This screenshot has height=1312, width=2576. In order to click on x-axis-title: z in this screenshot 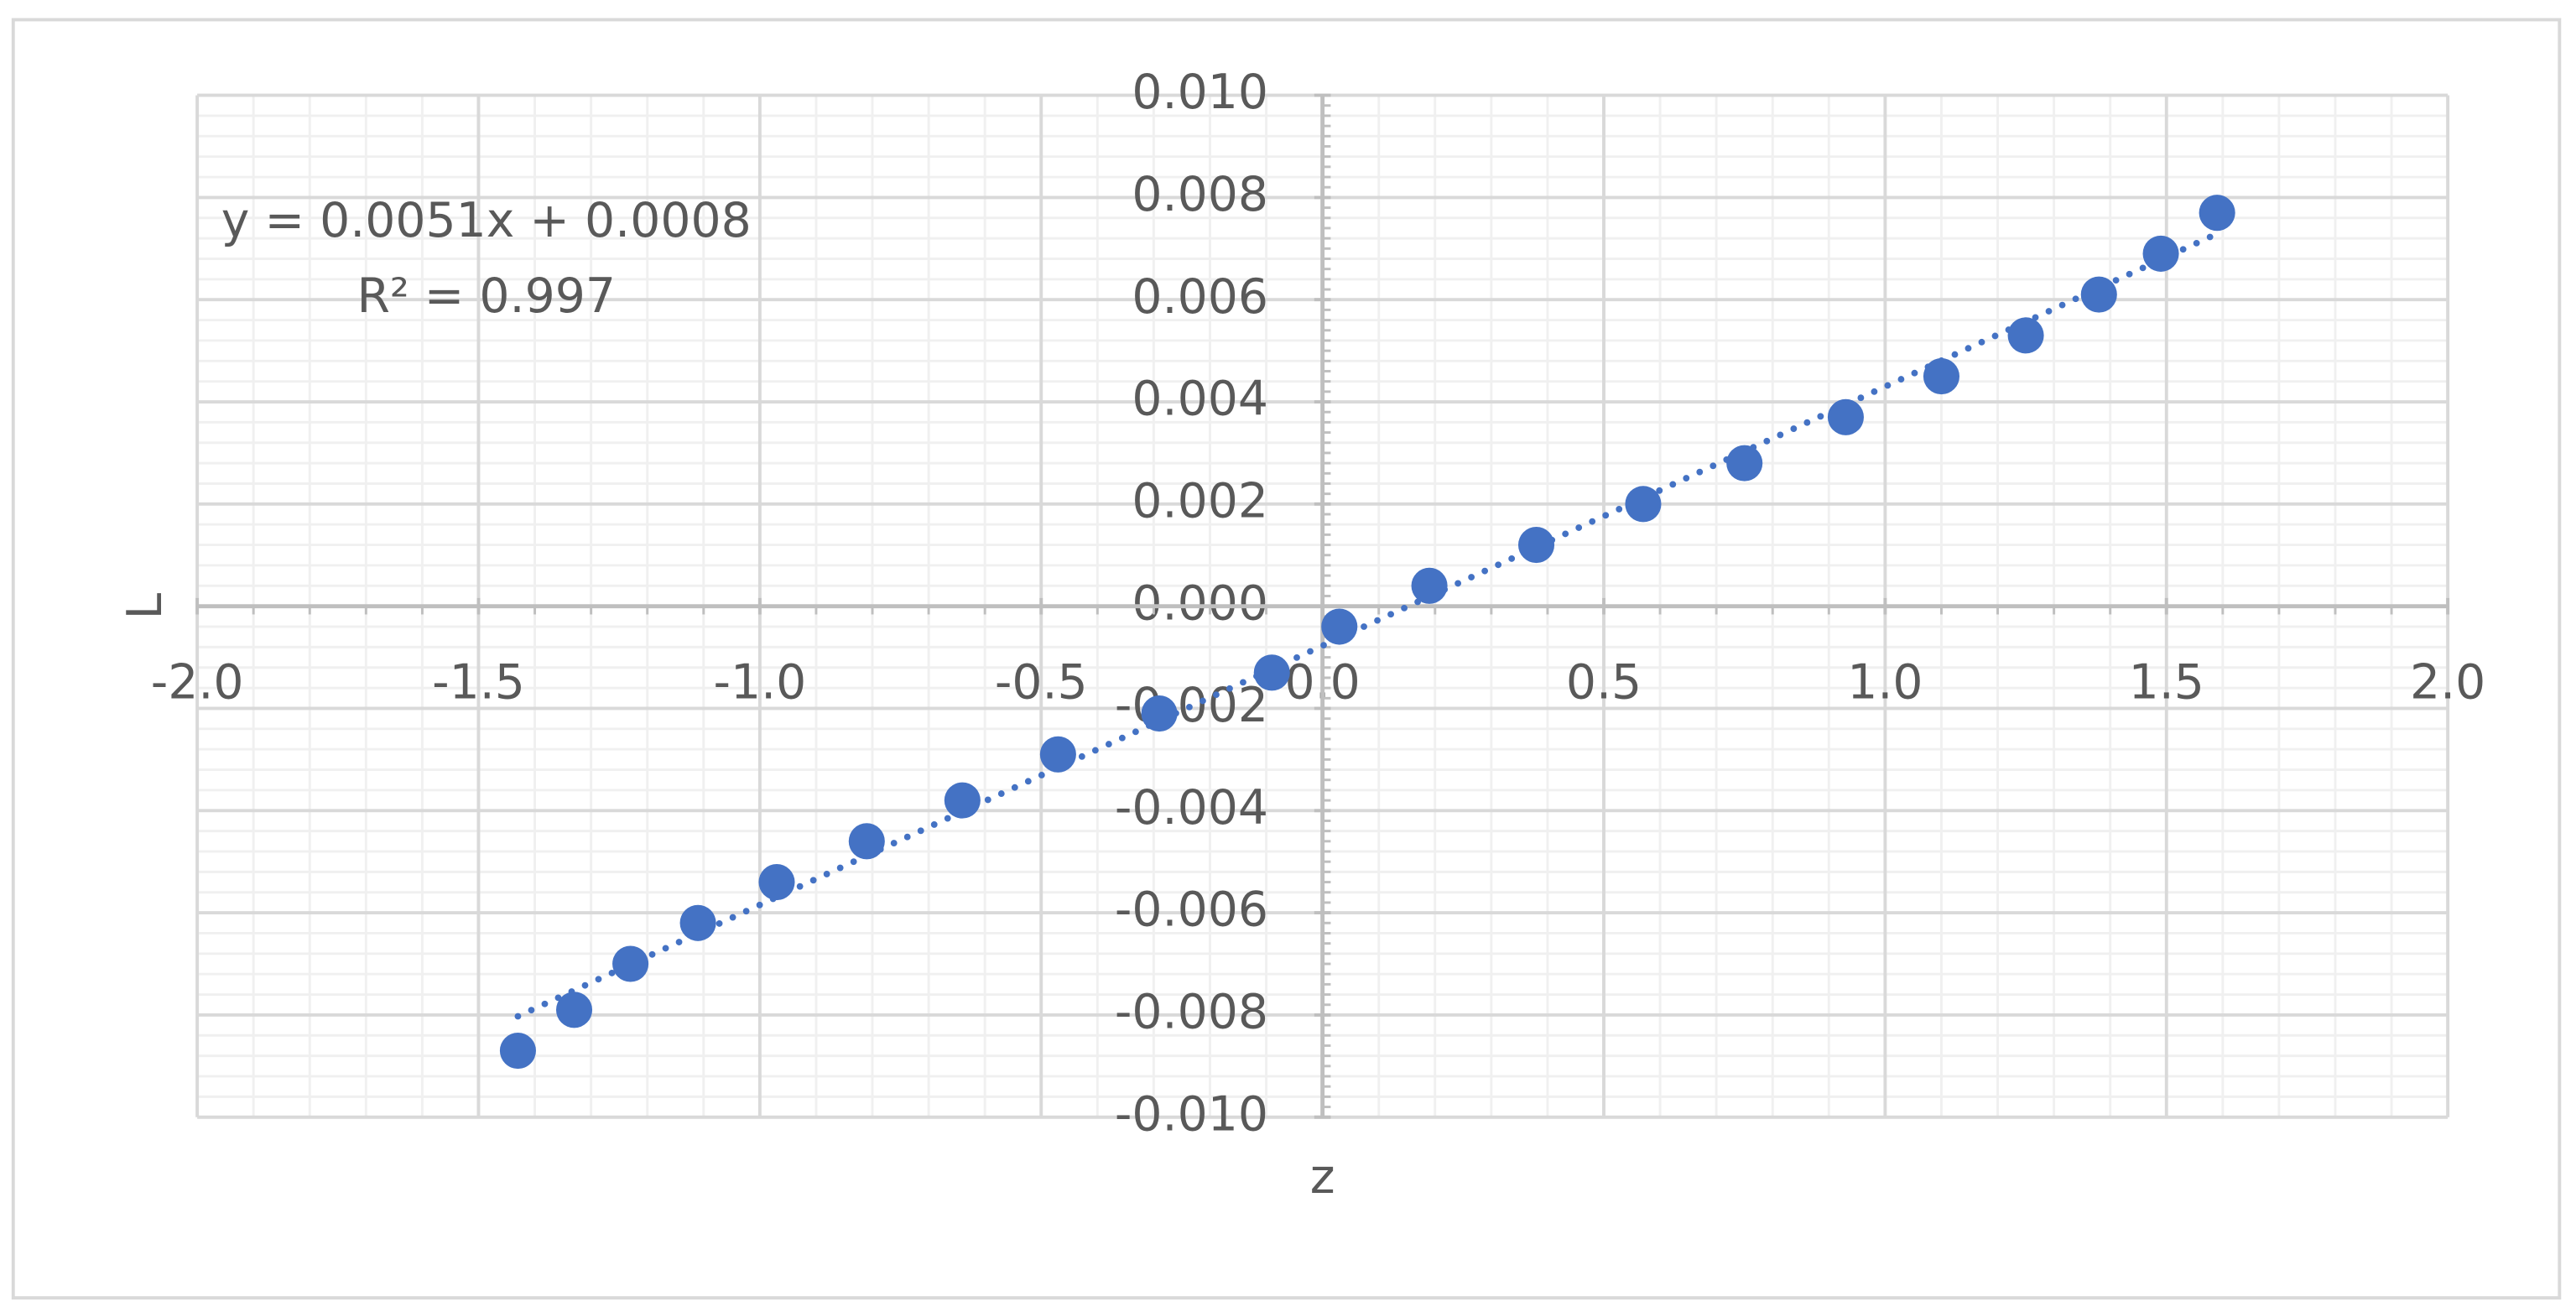, I will do `click(1322, 1177)`.